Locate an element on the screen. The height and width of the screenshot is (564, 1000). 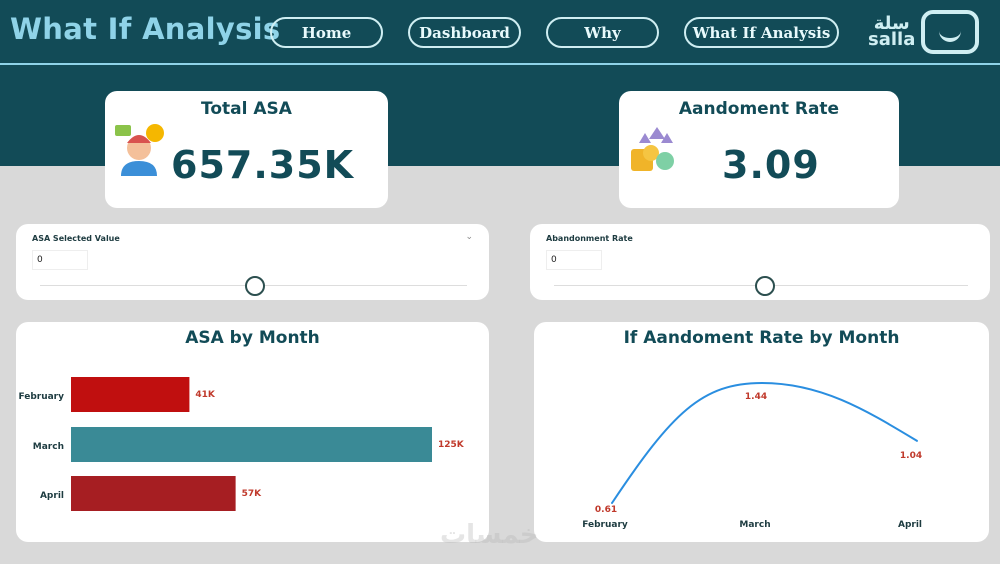
bar-march is located at coordinates (251, 444).